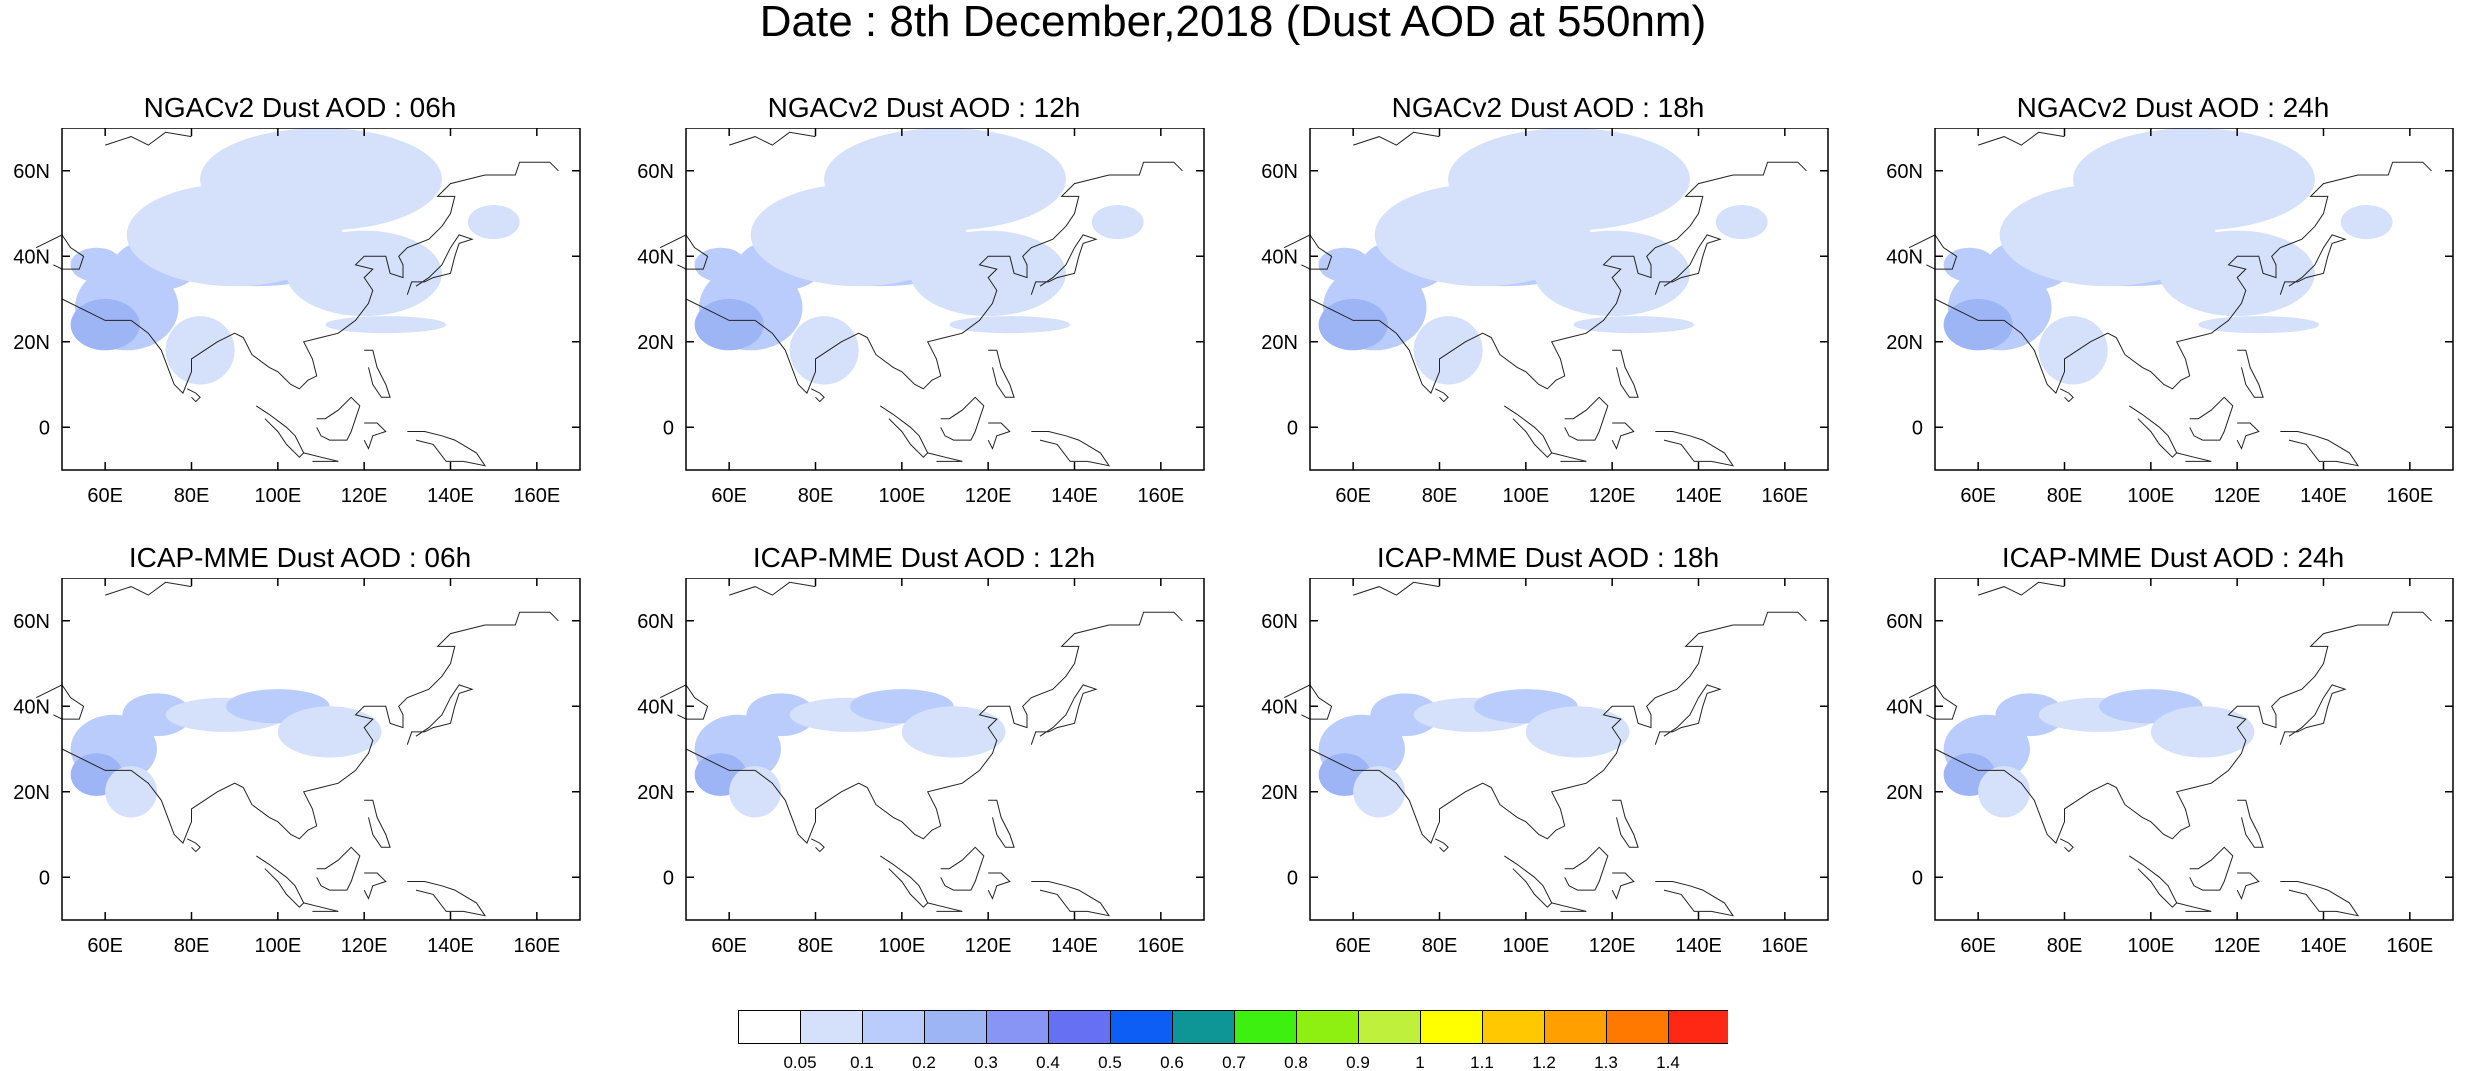  I want to click on colorbar-label: 0.6, so click(1172, 1062).